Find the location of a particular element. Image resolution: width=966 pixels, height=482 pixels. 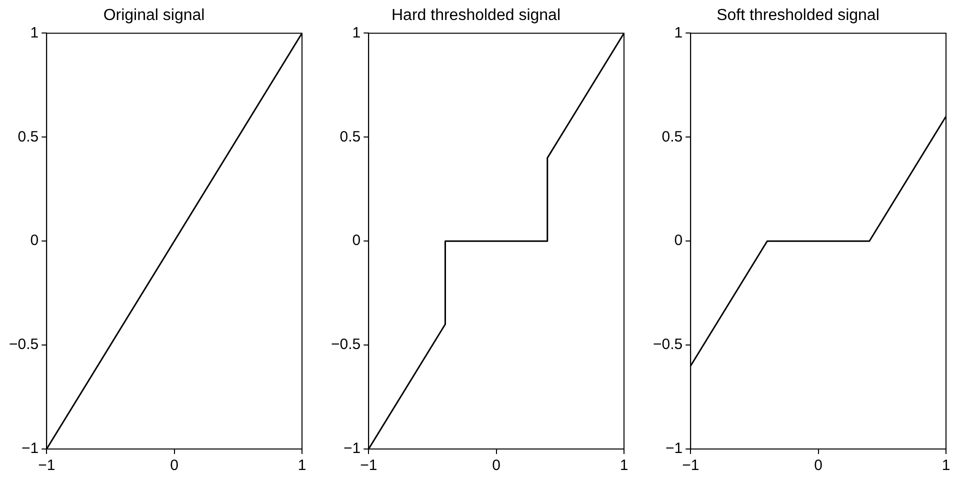

chart-title: Soft thresholded signal is located at coordinates (798, 15).